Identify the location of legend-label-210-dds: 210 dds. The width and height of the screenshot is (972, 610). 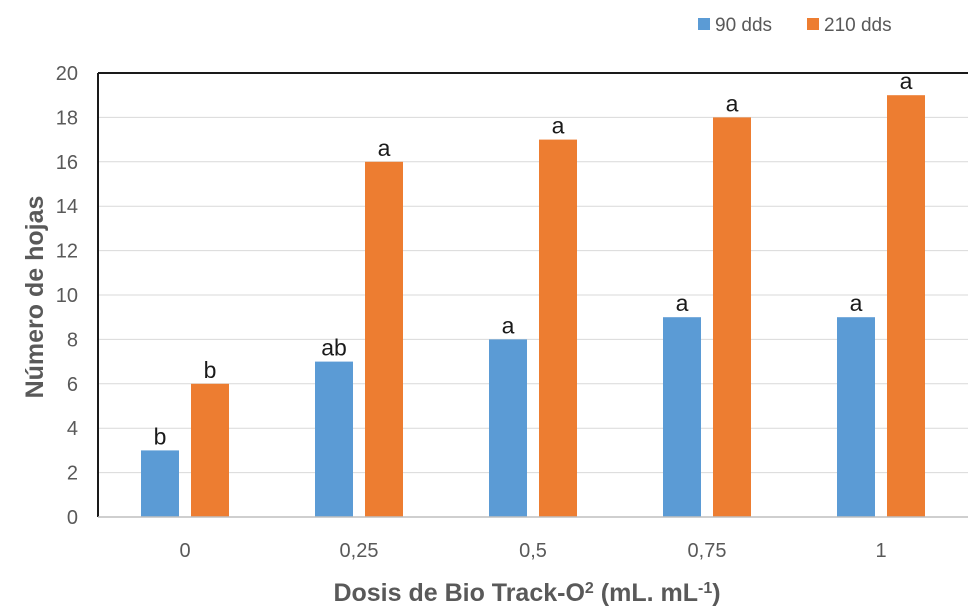
(858, 25).